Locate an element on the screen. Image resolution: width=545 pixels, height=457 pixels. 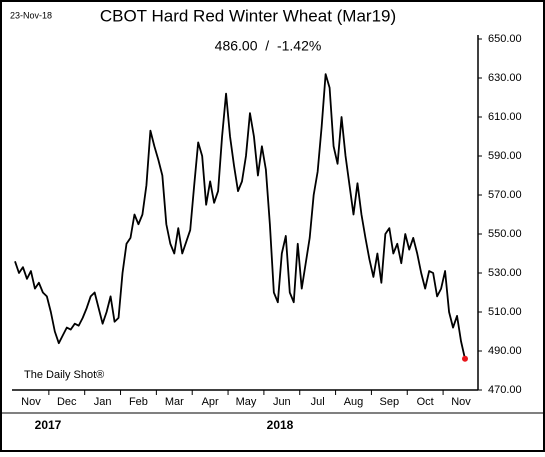
x-tick-label: Apr is located at coordinates (210, 402).